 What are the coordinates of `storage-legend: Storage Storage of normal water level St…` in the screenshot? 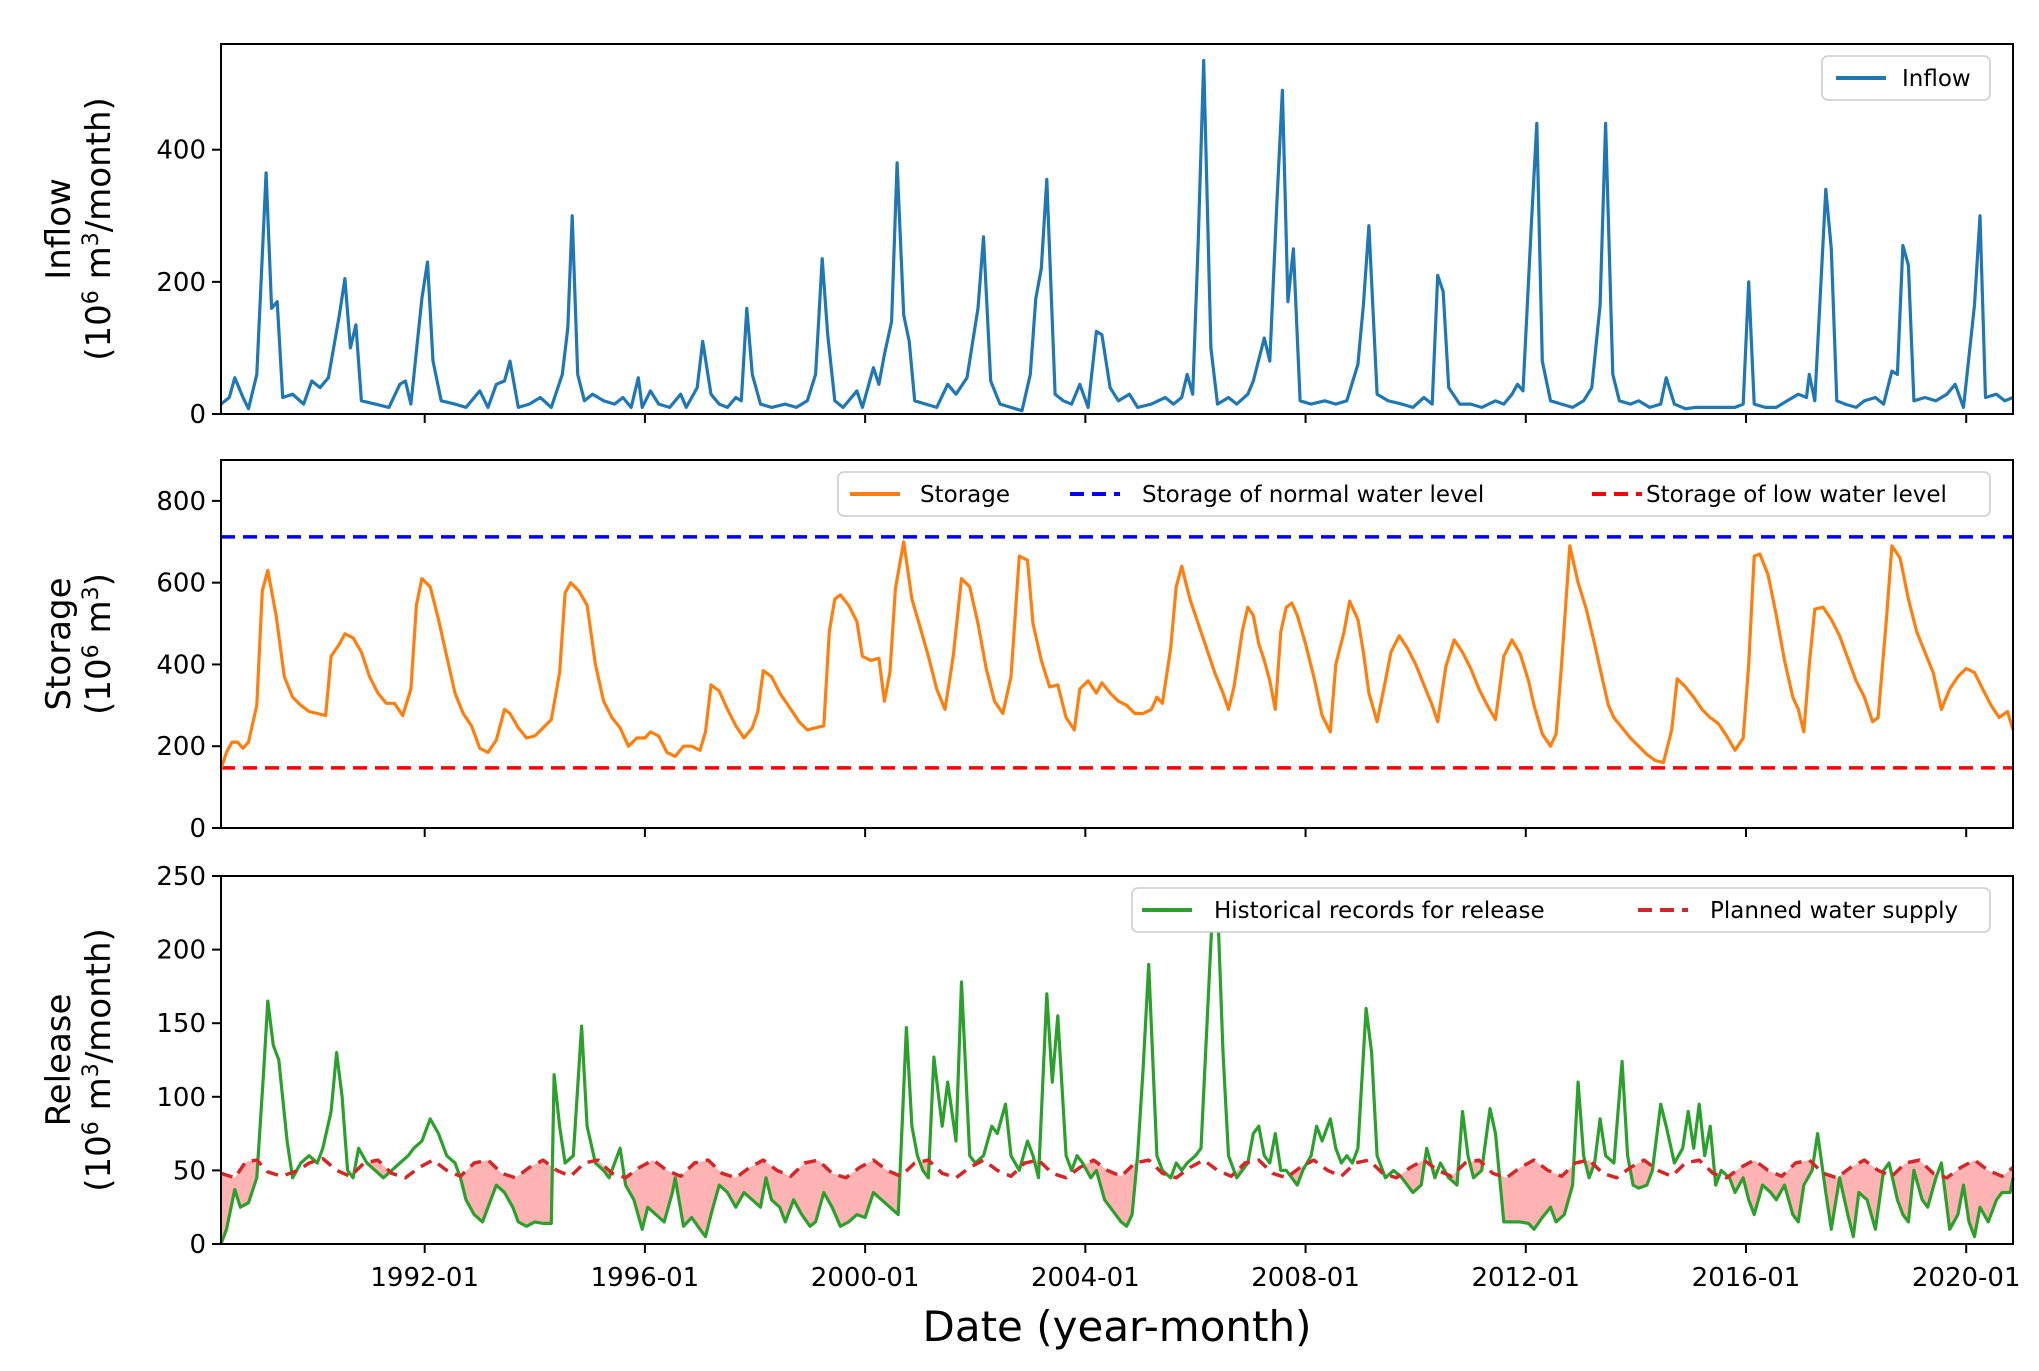 It's located at (1414, 494).